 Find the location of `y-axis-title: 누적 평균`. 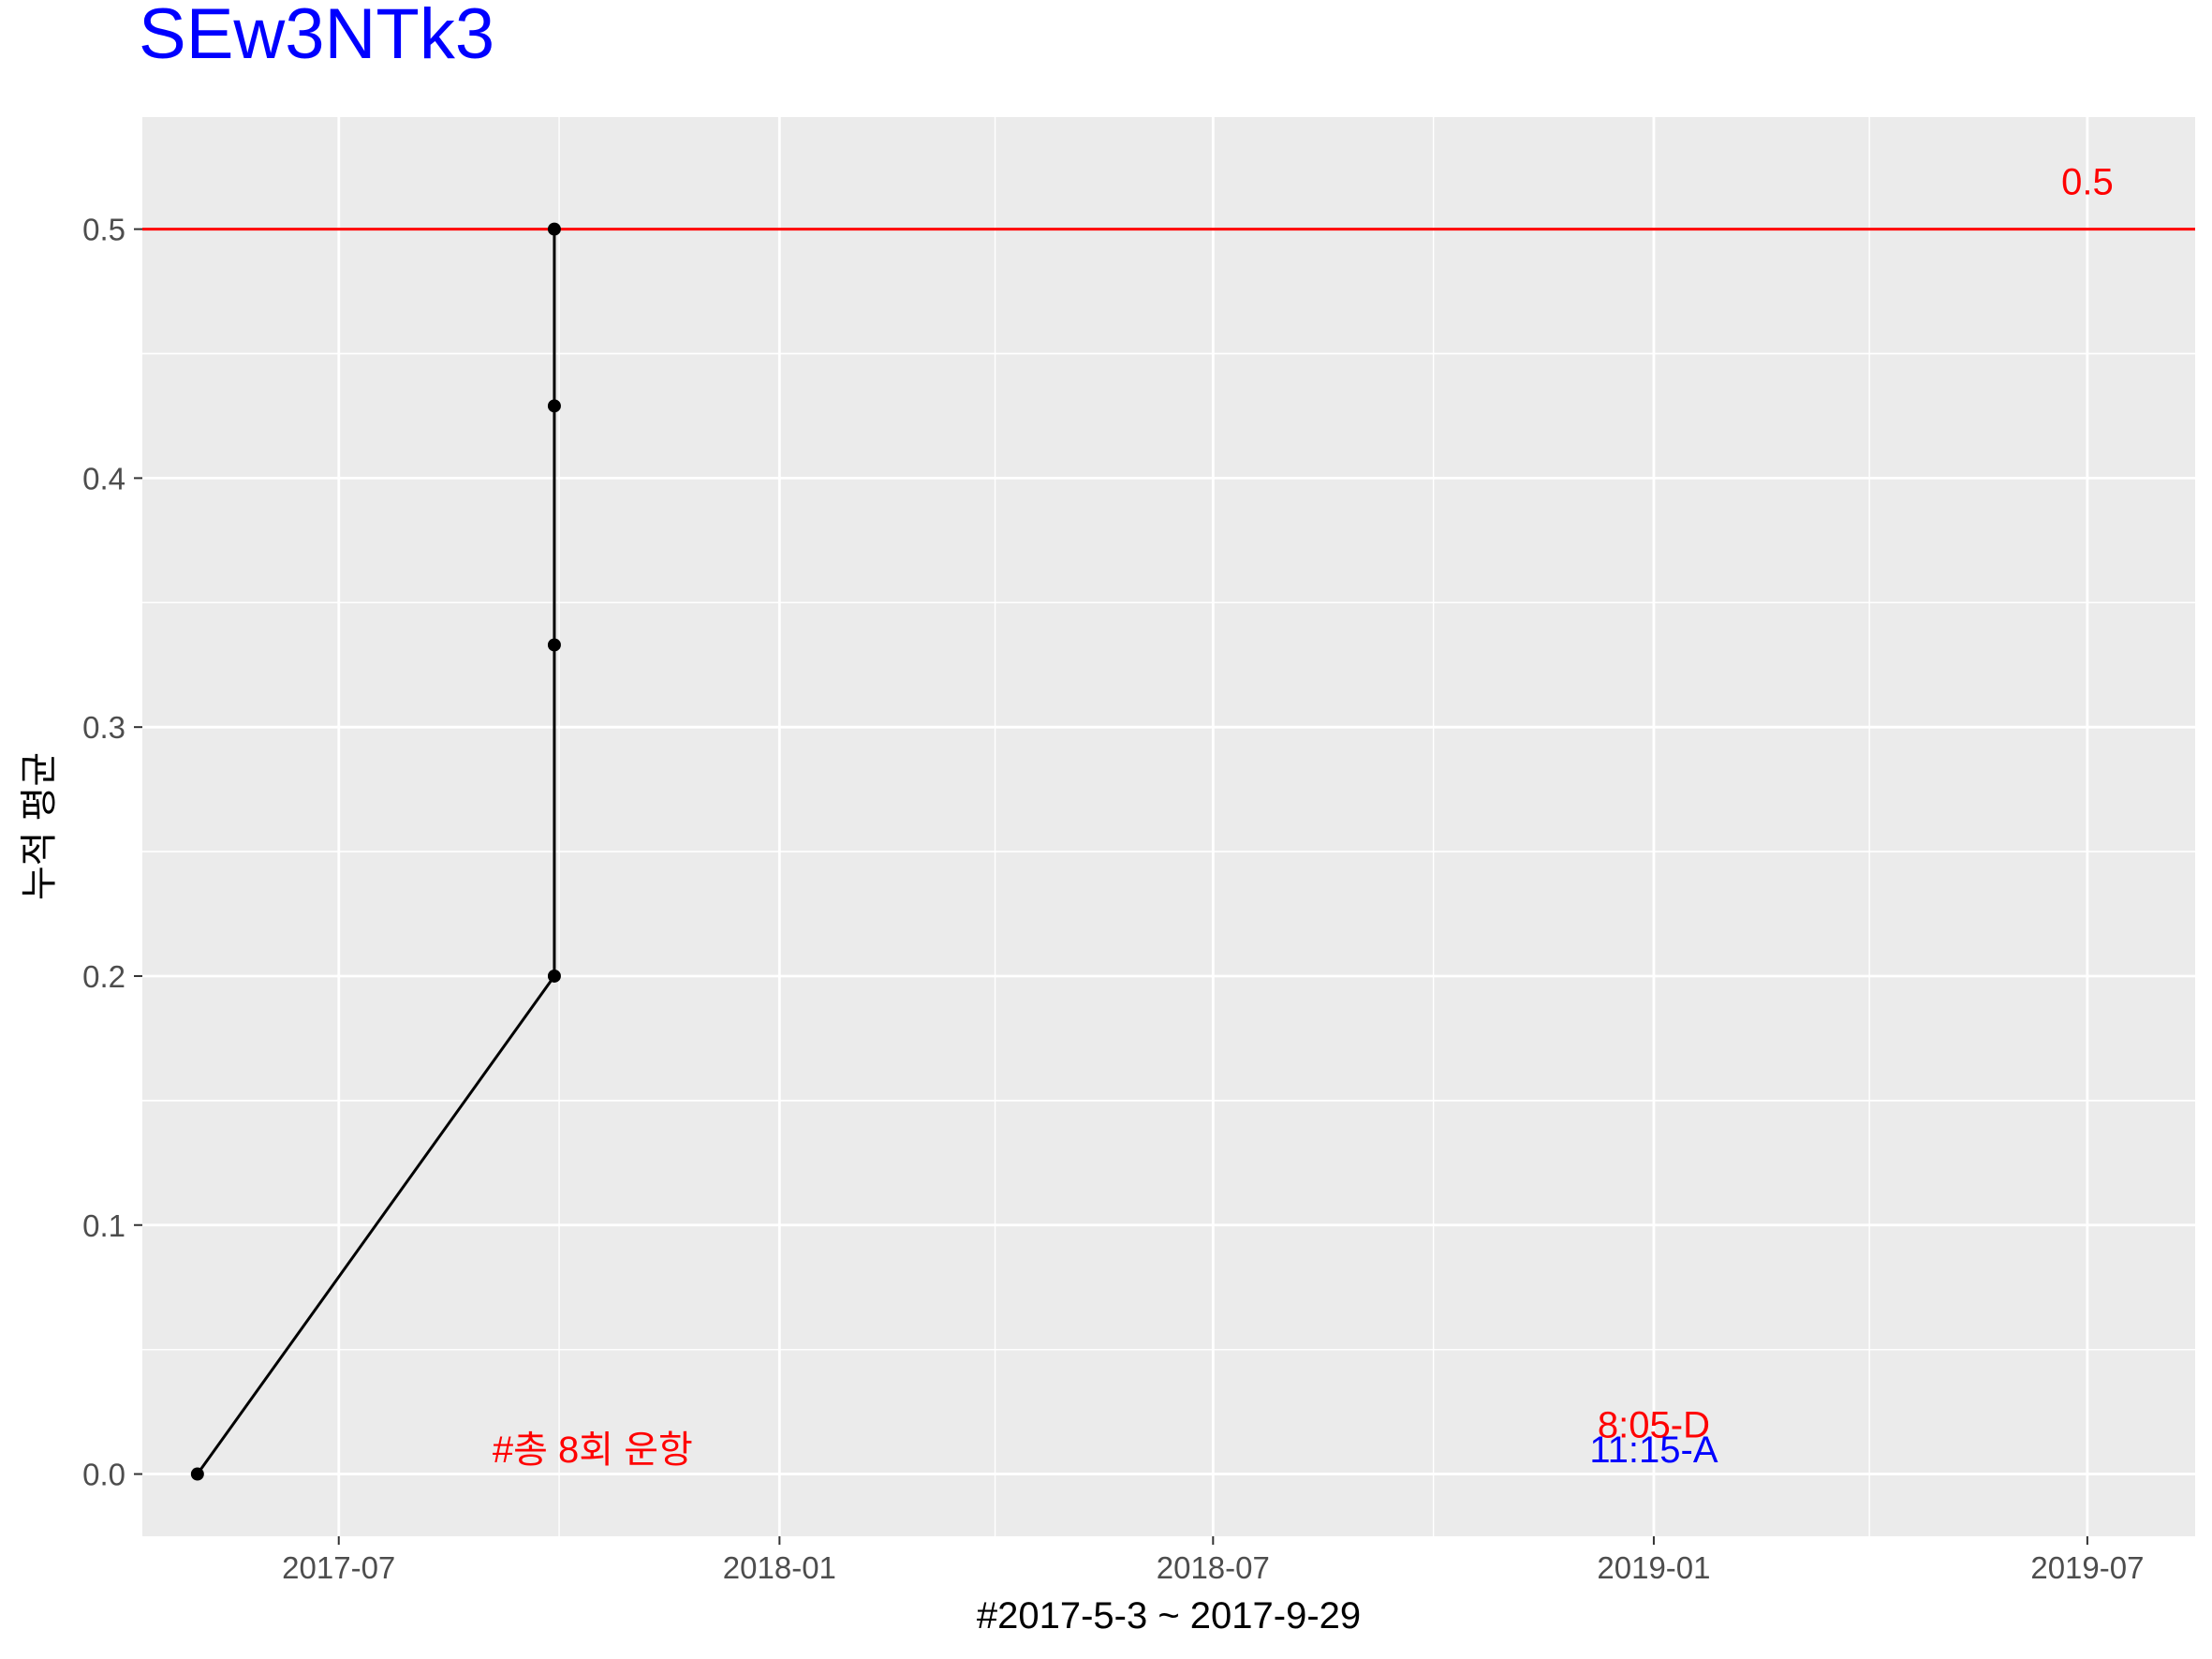

y-axis-title: 누적 평균 is located at coordinates (39, 826).